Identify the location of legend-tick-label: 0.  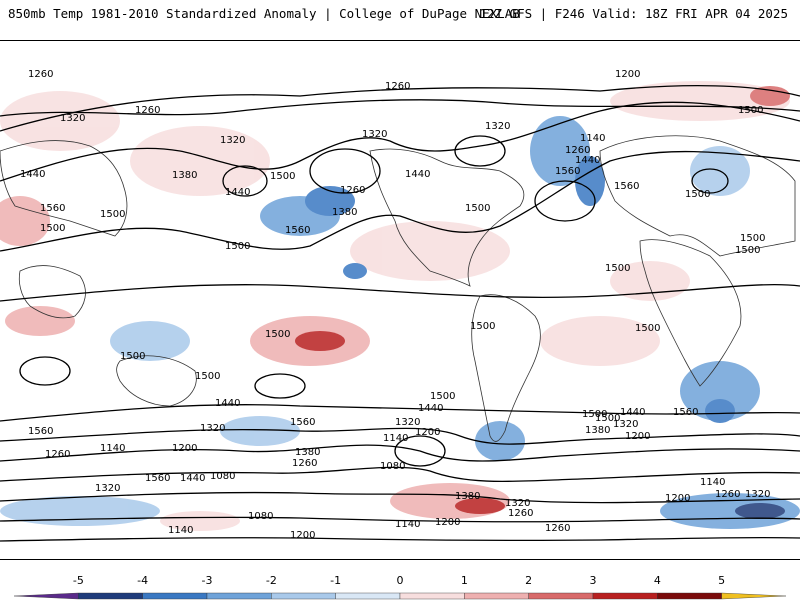
(400, 580).